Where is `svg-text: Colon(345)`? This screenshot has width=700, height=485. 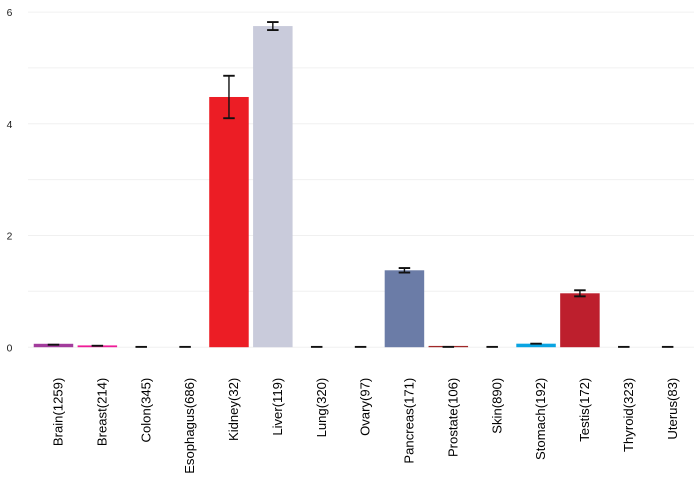 svg-text: Colon(345) is located at coordinates (145, 410).